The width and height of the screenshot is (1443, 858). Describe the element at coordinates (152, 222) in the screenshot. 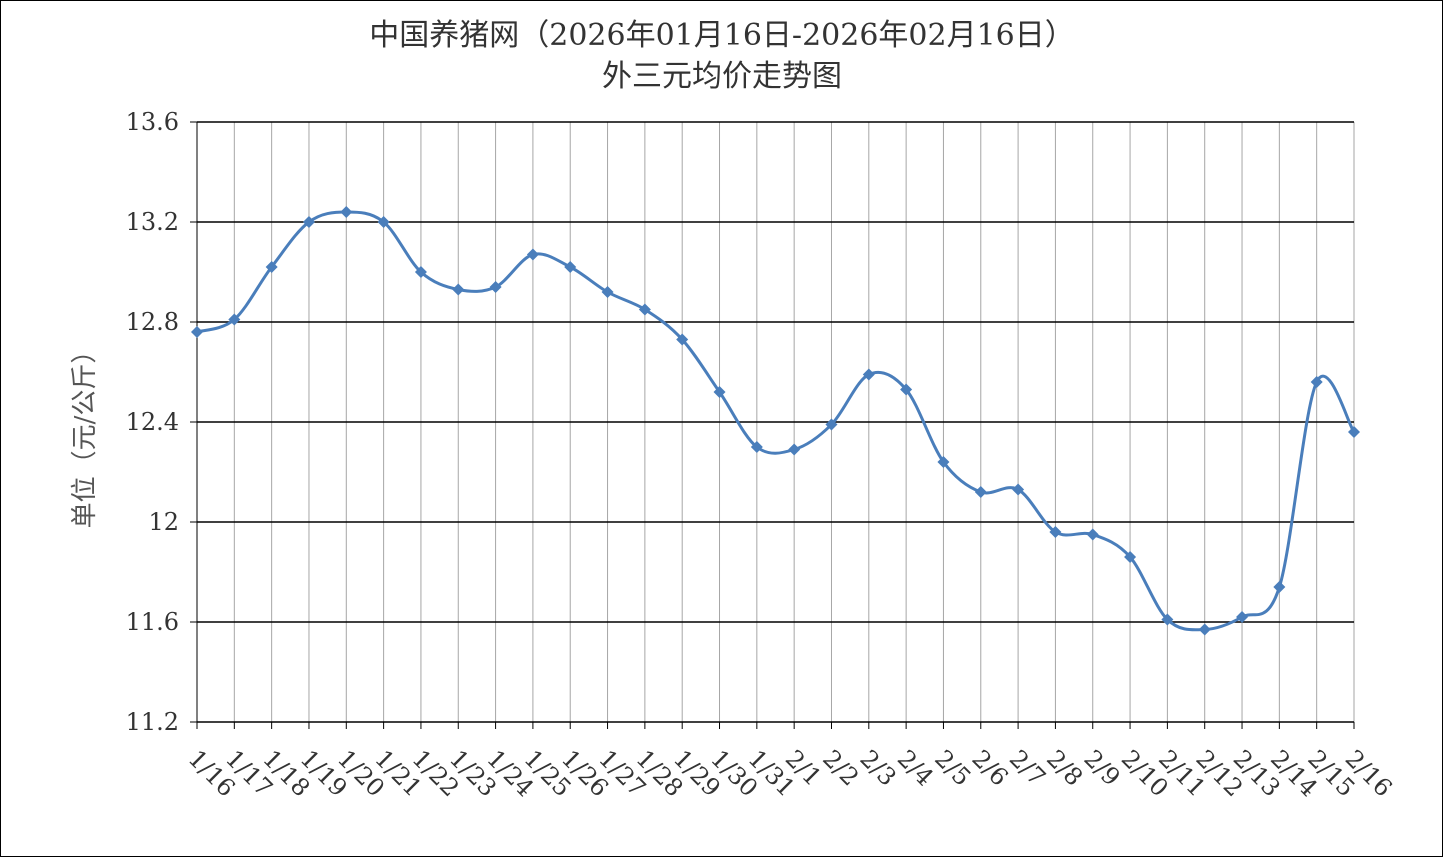

I see `y-tick-label-5: 13.2` at that location.